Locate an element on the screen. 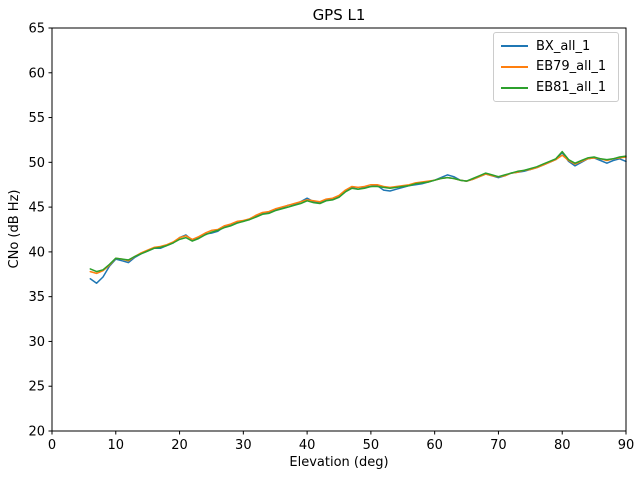 The width and height of the screenshot is (640, 480). x-tick-label: 40 is located at coordinates (307, 445).